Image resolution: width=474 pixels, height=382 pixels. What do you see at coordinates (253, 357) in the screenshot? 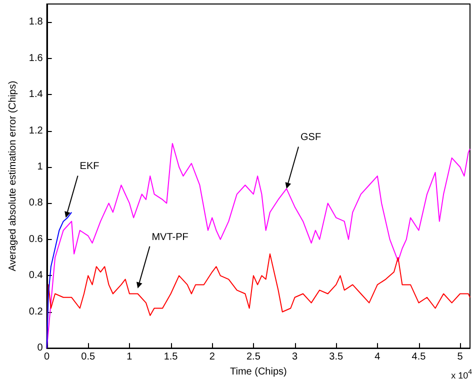
I see `x-tick-label: 2.5` at bounding box center [253, 357].